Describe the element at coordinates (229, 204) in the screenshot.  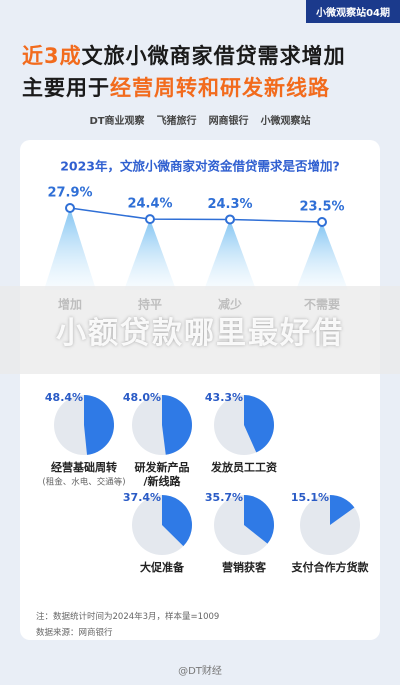
I see `value-label: 24.3%` at that location.